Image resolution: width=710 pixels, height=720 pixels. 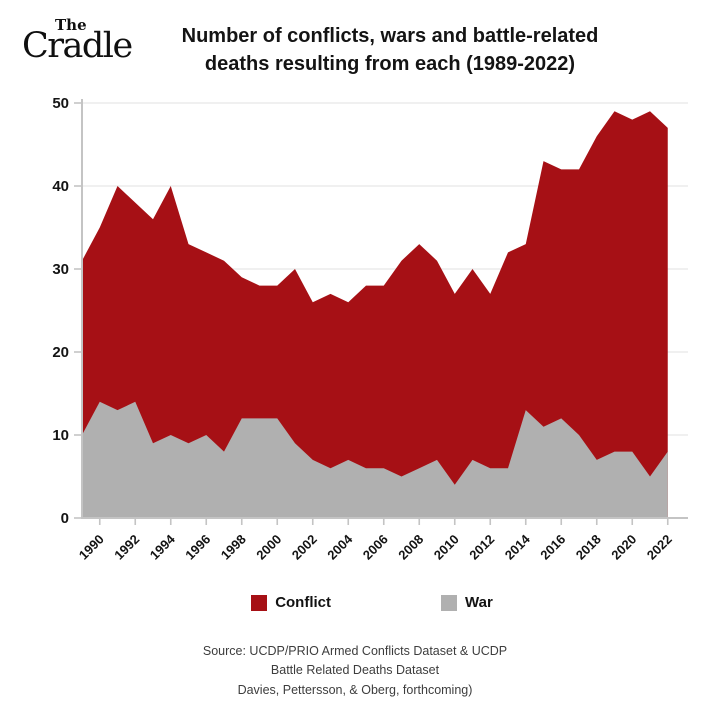 I want to click on logo-the-text: The, so click(x=71, y=25).